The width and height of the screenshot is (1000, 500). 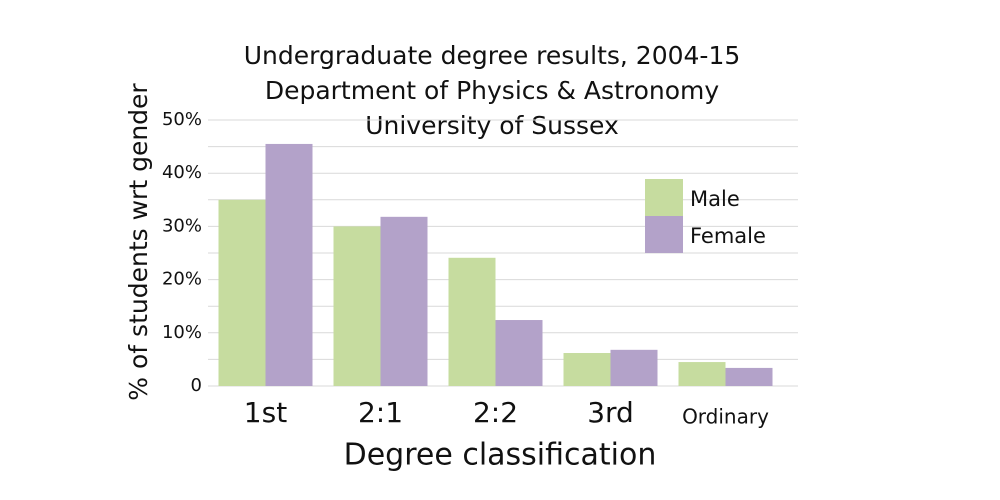 What do you see at coordinates (182, 332) in the screenshot?
I see `y-tick-label: 10%` at bounding box center [182, 332].